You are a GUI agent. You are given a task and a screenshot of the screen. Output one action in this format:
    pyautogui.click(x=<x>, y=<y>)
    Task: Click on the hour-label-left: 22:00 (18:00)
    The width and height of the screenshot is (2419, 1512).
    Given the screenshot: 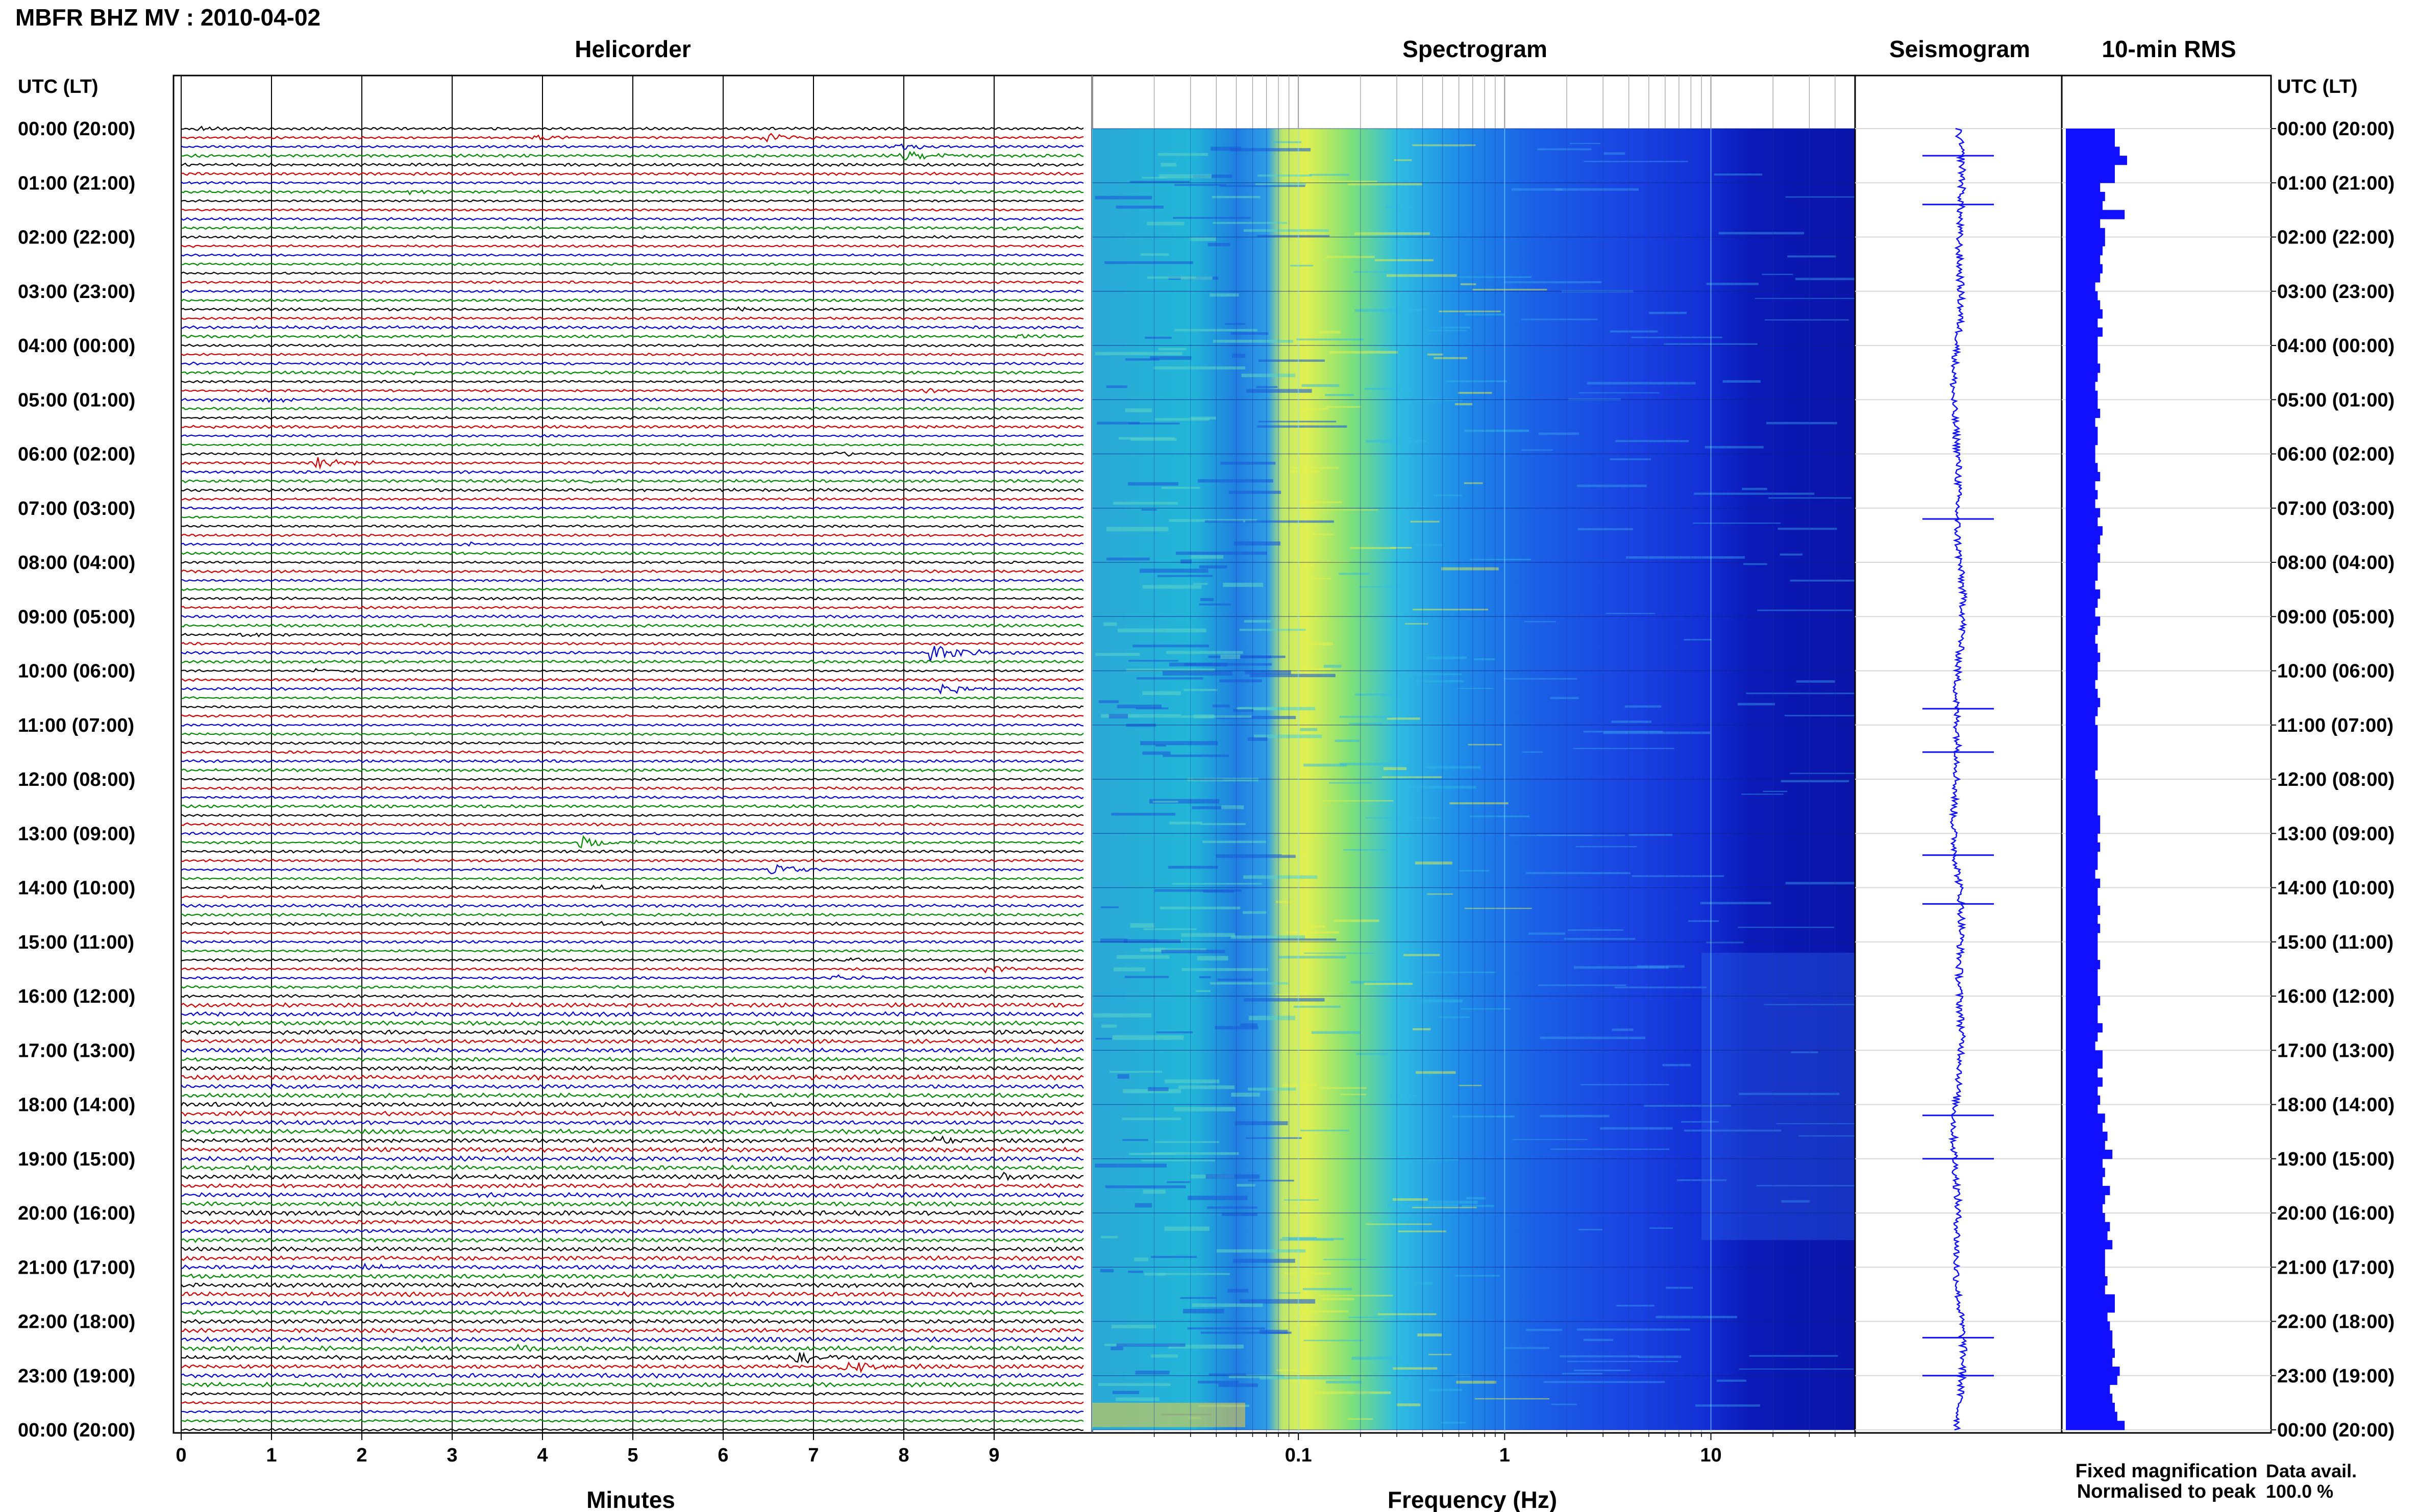 What is the action you would take?
    pyautogui.click(x=76, y=1322)
    